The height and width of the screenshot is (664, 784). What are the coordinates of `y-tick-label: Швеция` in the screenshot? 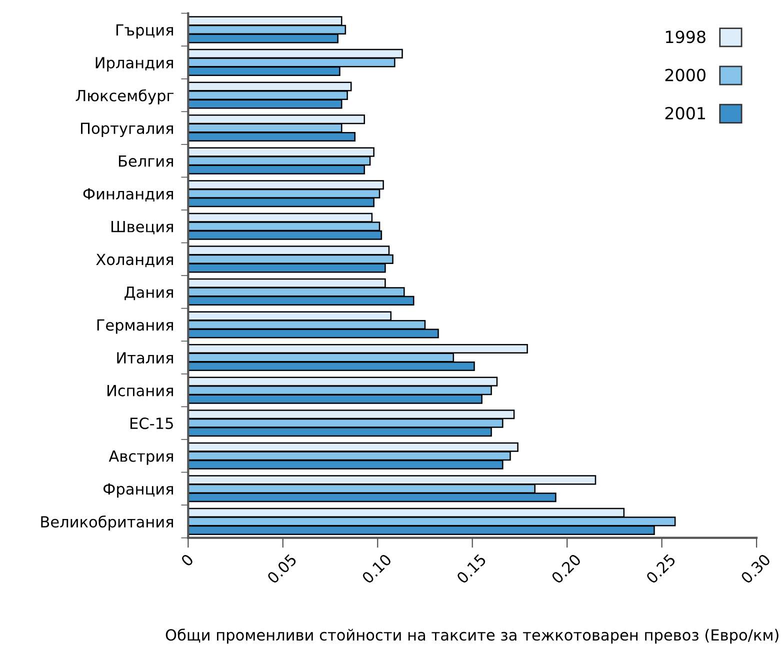 It's located at (142, 227).